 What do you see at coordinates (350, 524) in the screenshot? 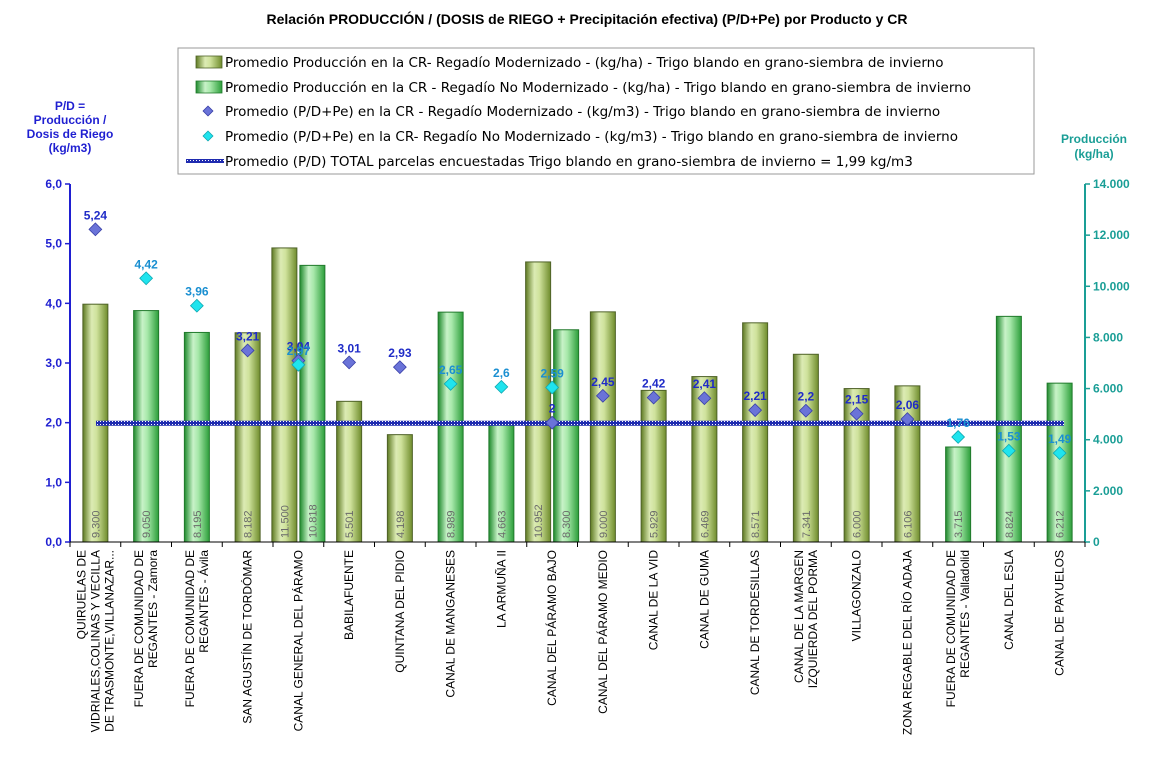
I see `bar-modernizado-label: 5.501` at bounding box center [350, 524].